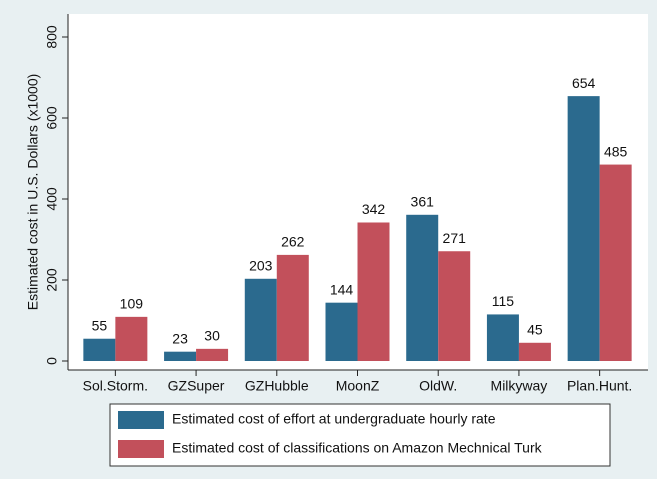 This screenshot has width=657, height=479. Describe the element at coordinates (33, 192) in the screenshot. I see `y-axis-label: Estimated cost in U.S. Dollars (x1000)` at that location.